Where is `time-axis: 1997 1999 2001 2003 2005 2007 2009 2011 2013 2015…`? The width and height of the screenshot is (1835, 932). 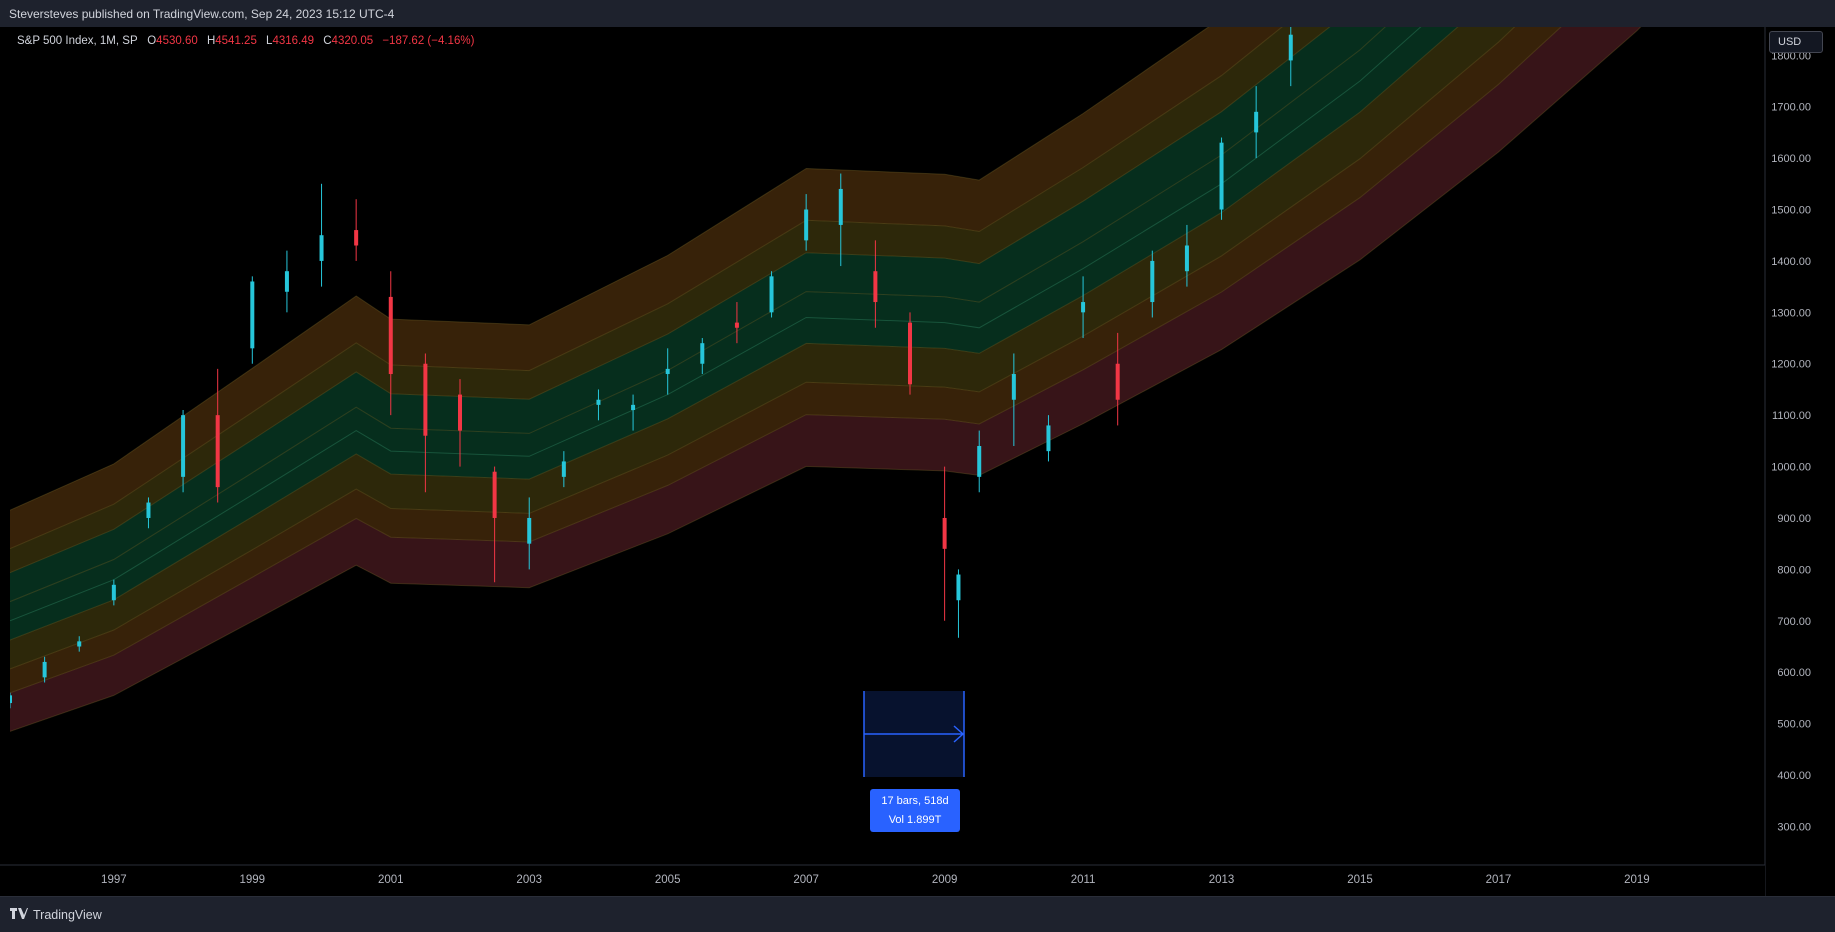
time-axis: 1997 1999 2001 2003 2005 2007 2009 2011 2013 2015… is located at coordinates (882, 880).